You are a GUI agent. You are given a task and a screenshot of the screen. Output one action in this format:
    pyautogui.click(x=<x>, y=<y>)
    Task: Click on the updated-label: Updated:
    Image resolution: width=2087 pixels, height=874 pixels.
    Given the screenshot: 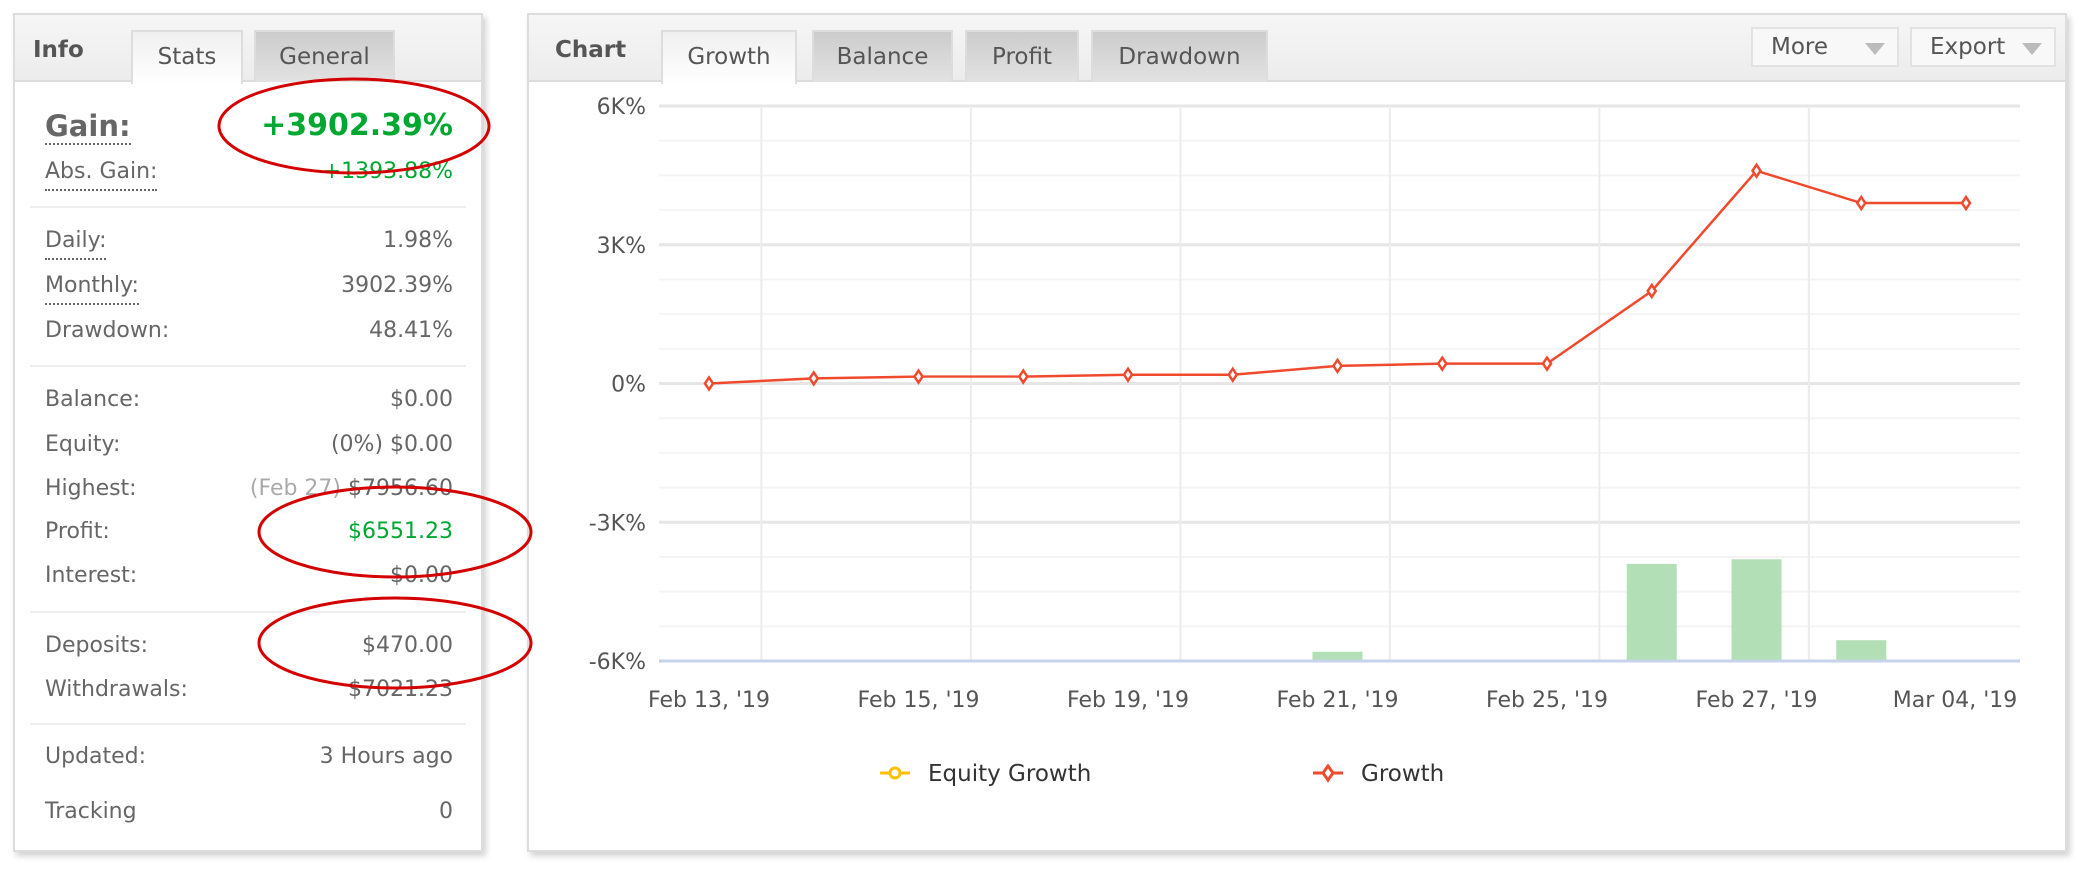 What is the action you would take?
    pyautogui.click(x=96, y=756)
    